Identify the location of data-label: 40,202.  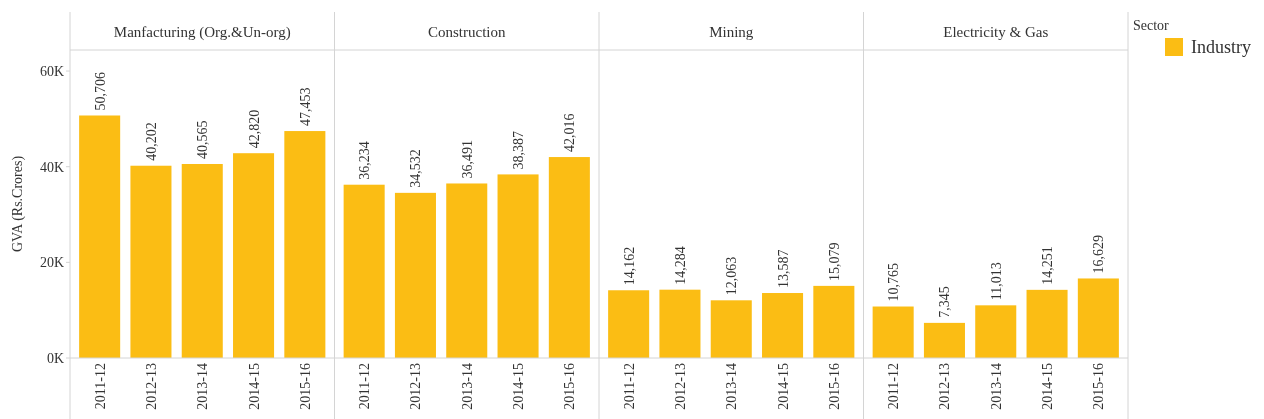
(151, 141).